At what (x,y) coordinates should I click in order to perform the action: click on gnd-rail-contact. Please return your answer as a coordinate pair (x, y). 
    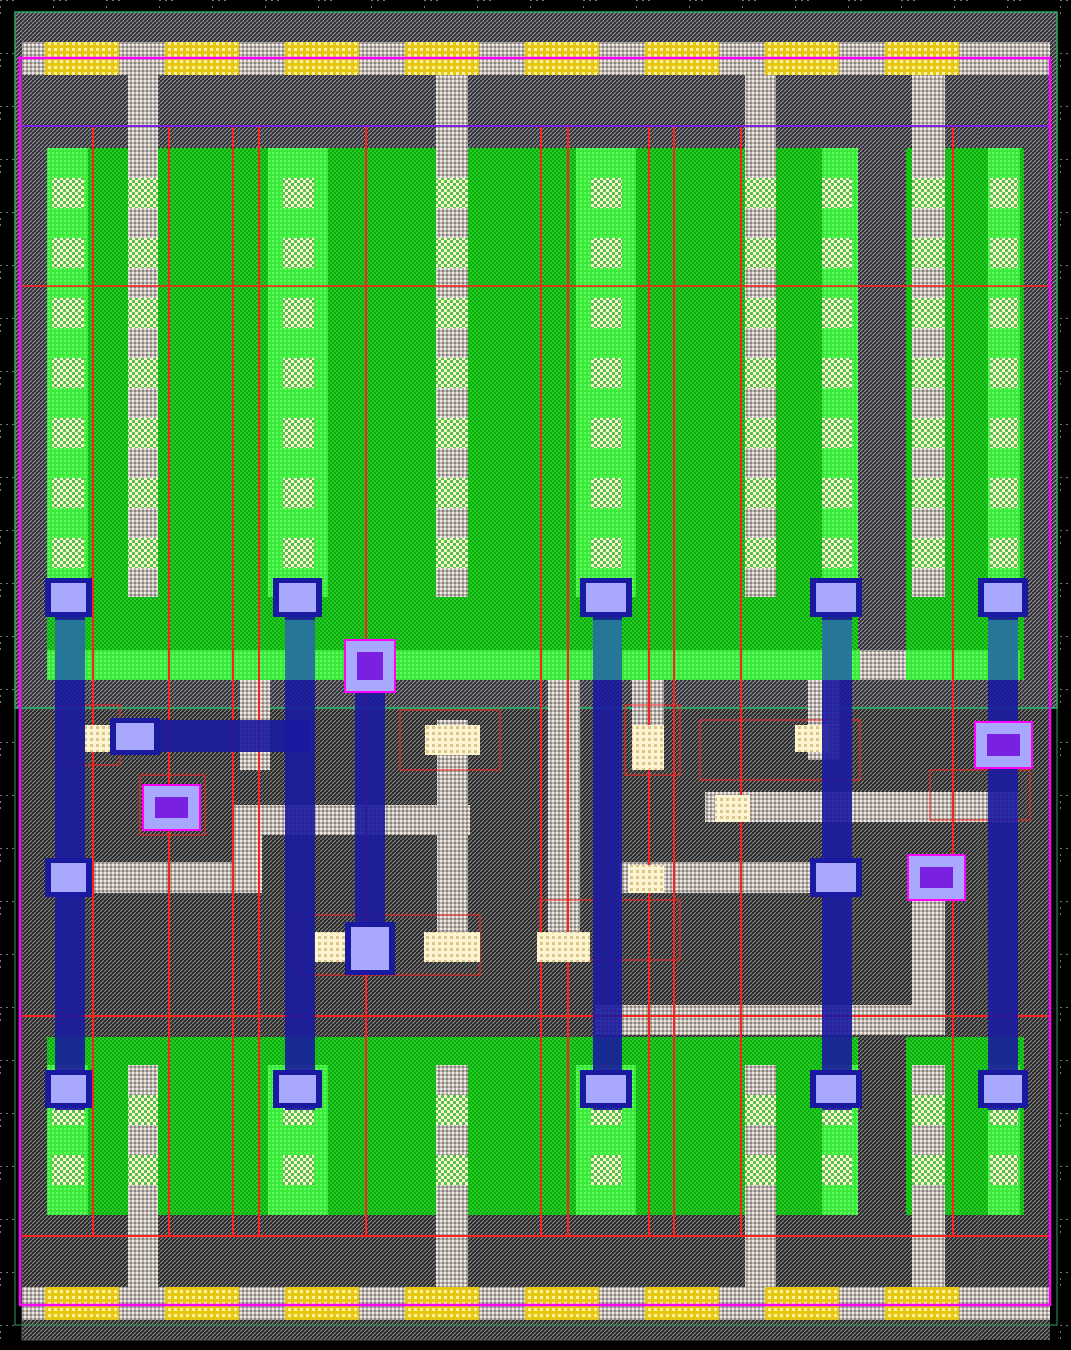
    Looking at the image, I should click on (202, 1303).